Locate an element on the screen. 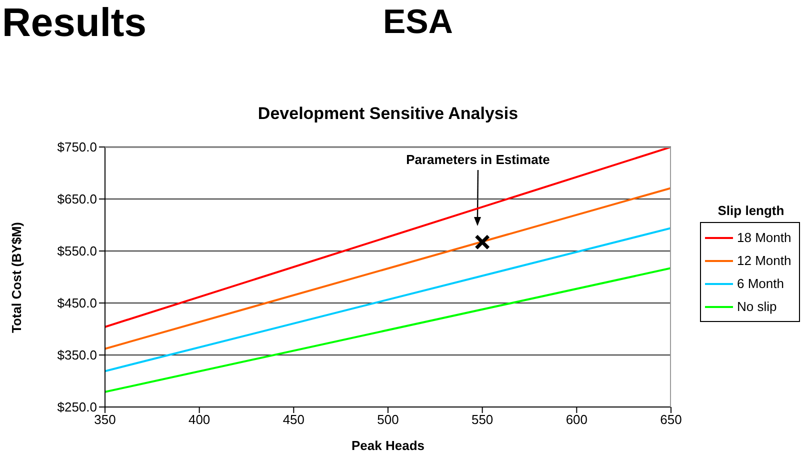 The width and height of the screenshot is (802, 464). legend-label: 18 Month is located at coordinates (764, 238).